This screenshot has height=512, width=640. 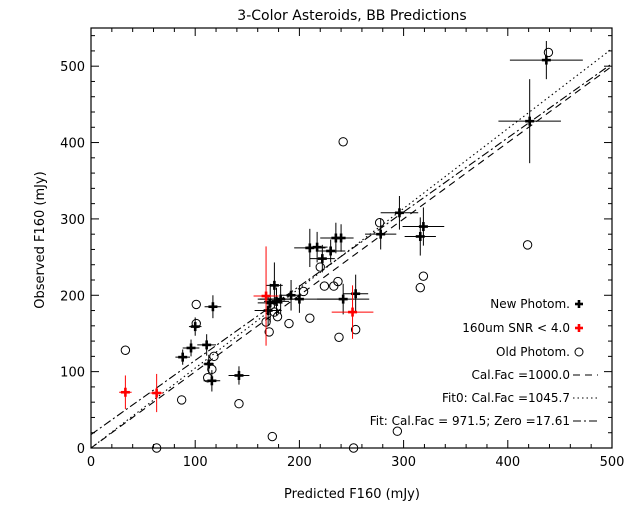 I want to click on chart-title: 3-Color Asteroids, BB Predictions, so click(x=351, y=16).